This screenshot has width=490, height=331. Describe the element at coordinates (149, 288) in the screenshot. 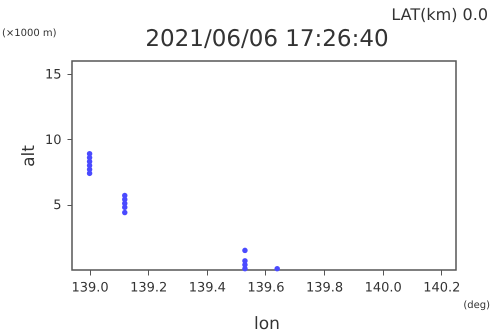

I see `x-tick-label: 139.2` at that location.